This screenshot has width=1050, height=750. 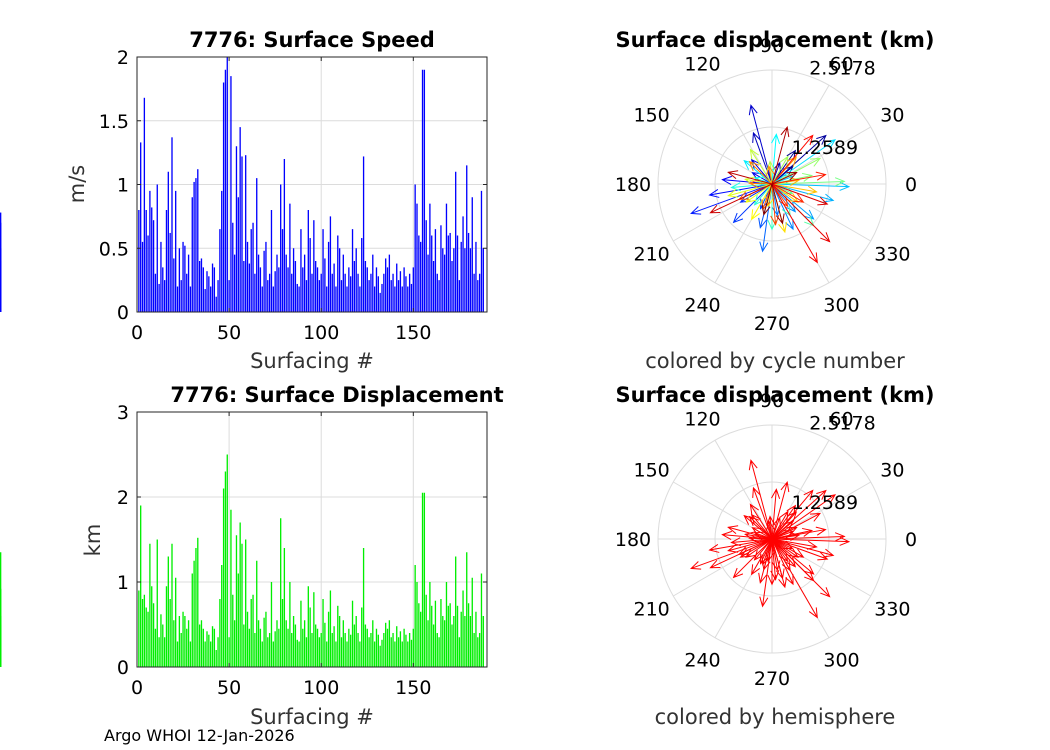 What do you see at coordinates (336, 395) in the screenshot?
I see `displacement-chart-title: 7776: Surface Displacement` at bounding box center [336, 395].